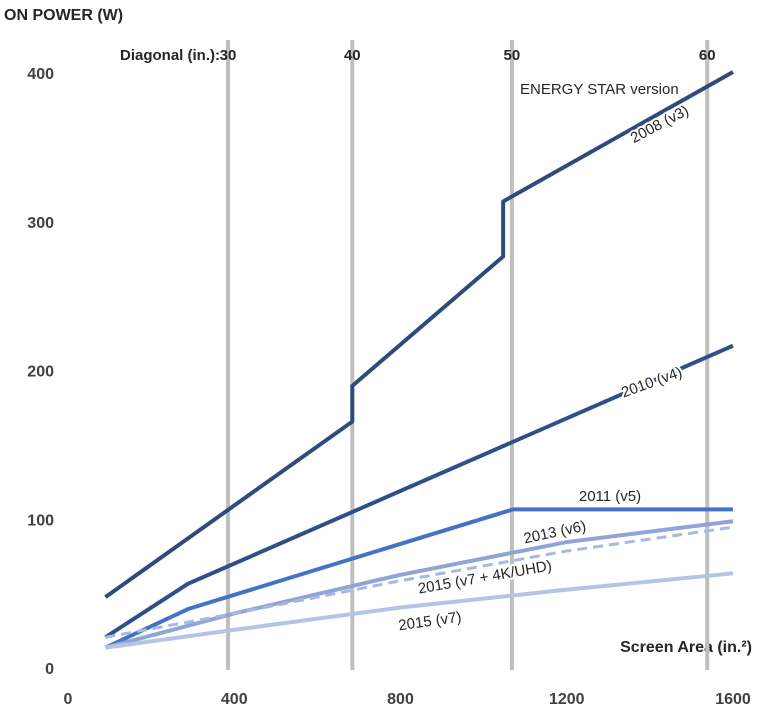  Describe the element at coordinates (68, 699) in the screenshot. I see `x-tick-label: 0` at that location.